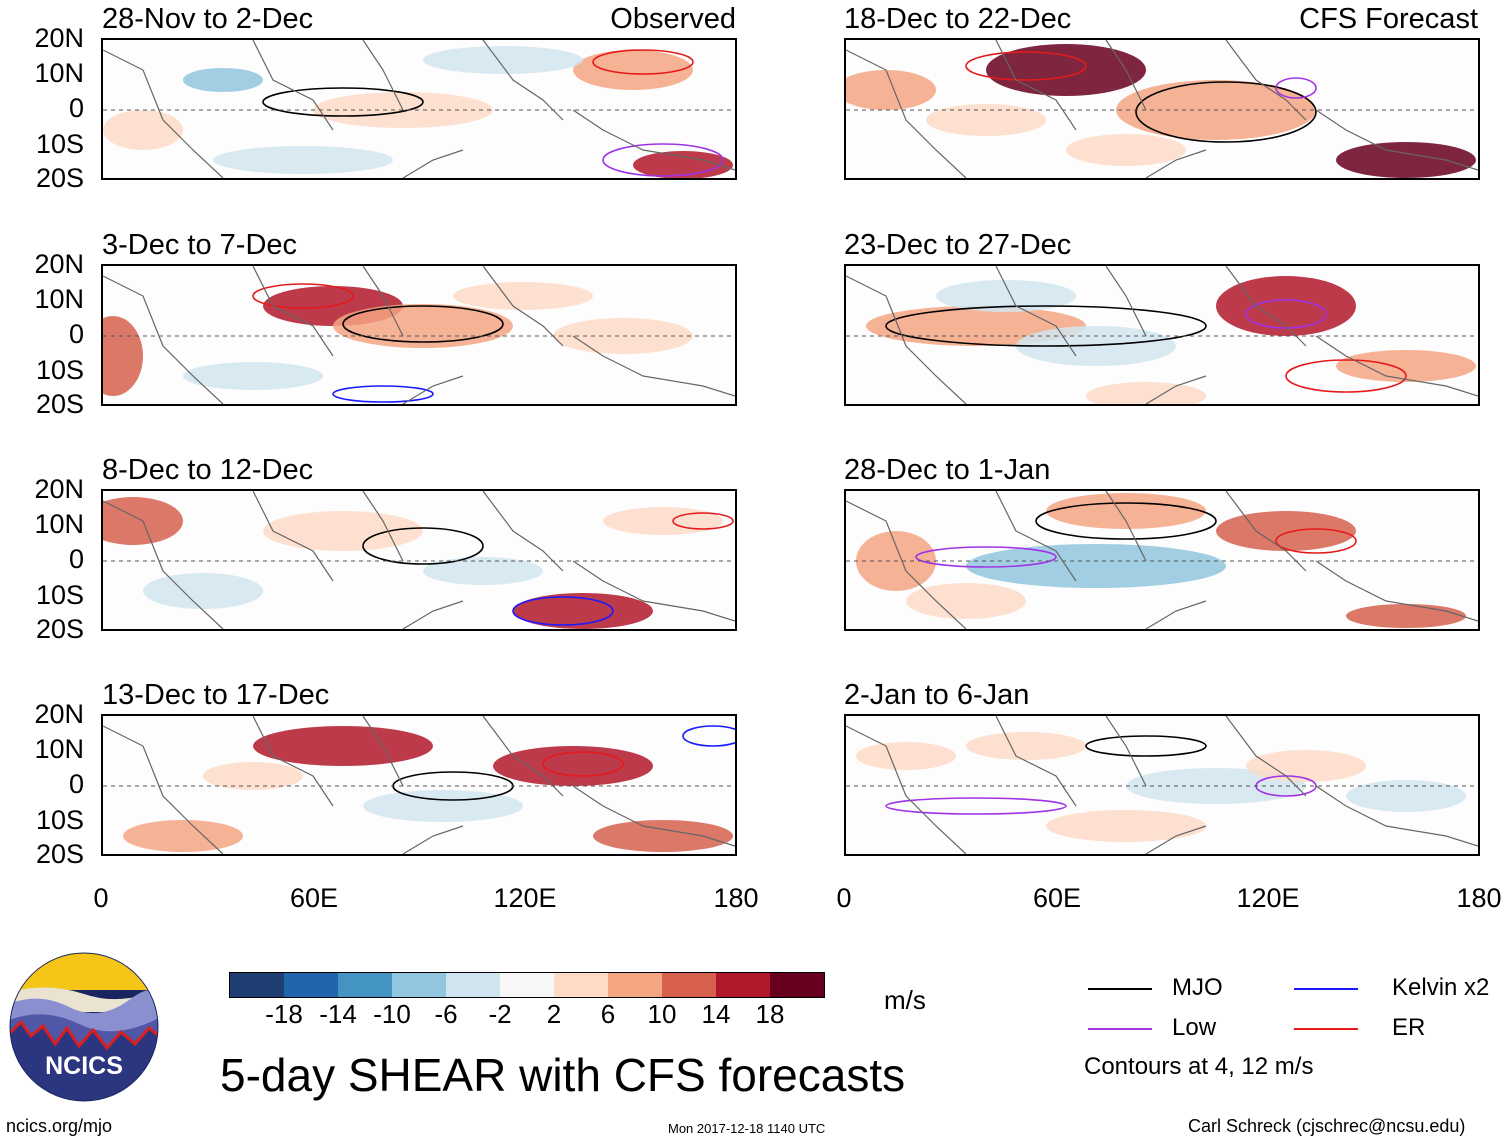  I want to click on colorbar-label: -18, so click(284, 1014).